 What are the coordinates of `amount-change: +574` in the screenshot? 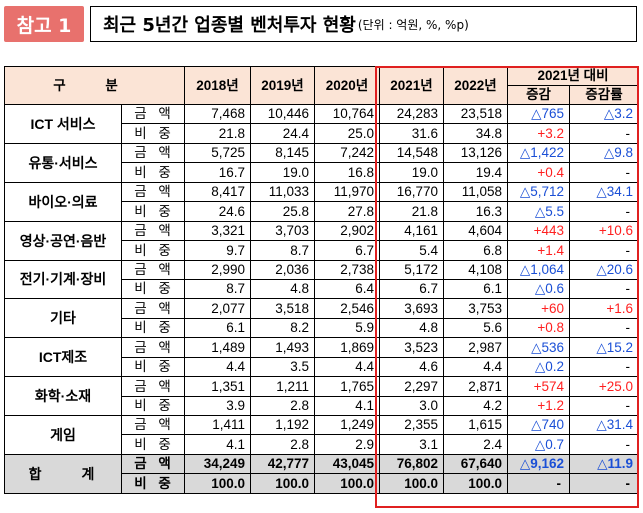 It's located at (538, 386).